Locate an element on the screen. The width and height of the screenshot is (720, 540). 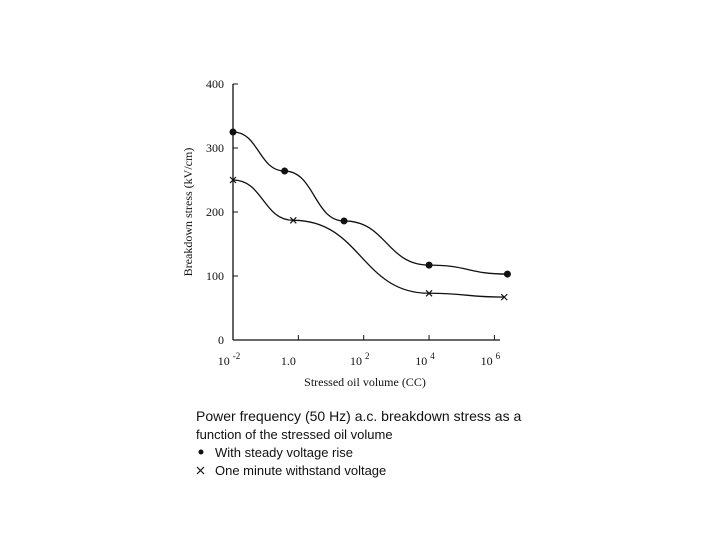
x-tick-label-exponent: 6 is located at coordinates (498, 356).